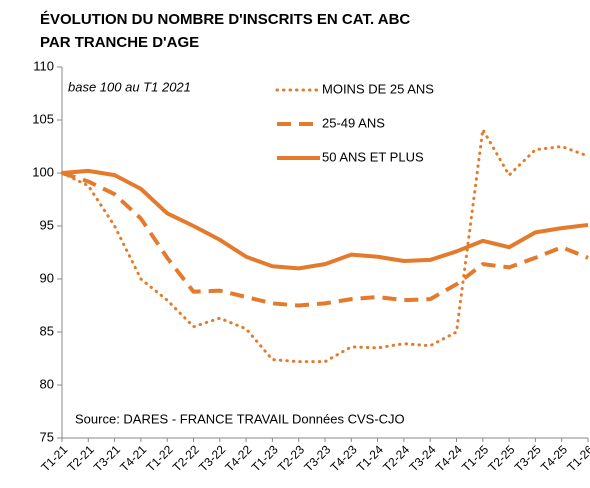  What do you see at coordinates (370, 458) in the screenshot?
I see `x-tick-label: T1-24` at bounding box center [370, 458].